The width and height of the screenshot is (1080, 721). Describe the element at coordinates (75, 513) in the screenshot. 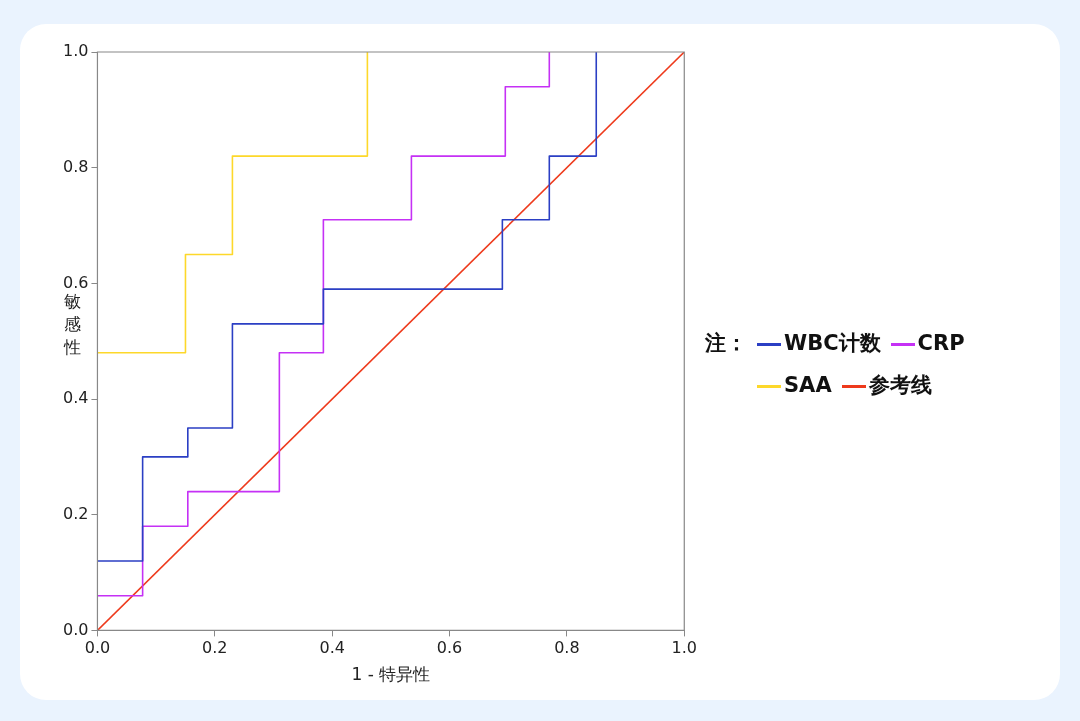

I see `y-tick-label: 0.2` at that location.